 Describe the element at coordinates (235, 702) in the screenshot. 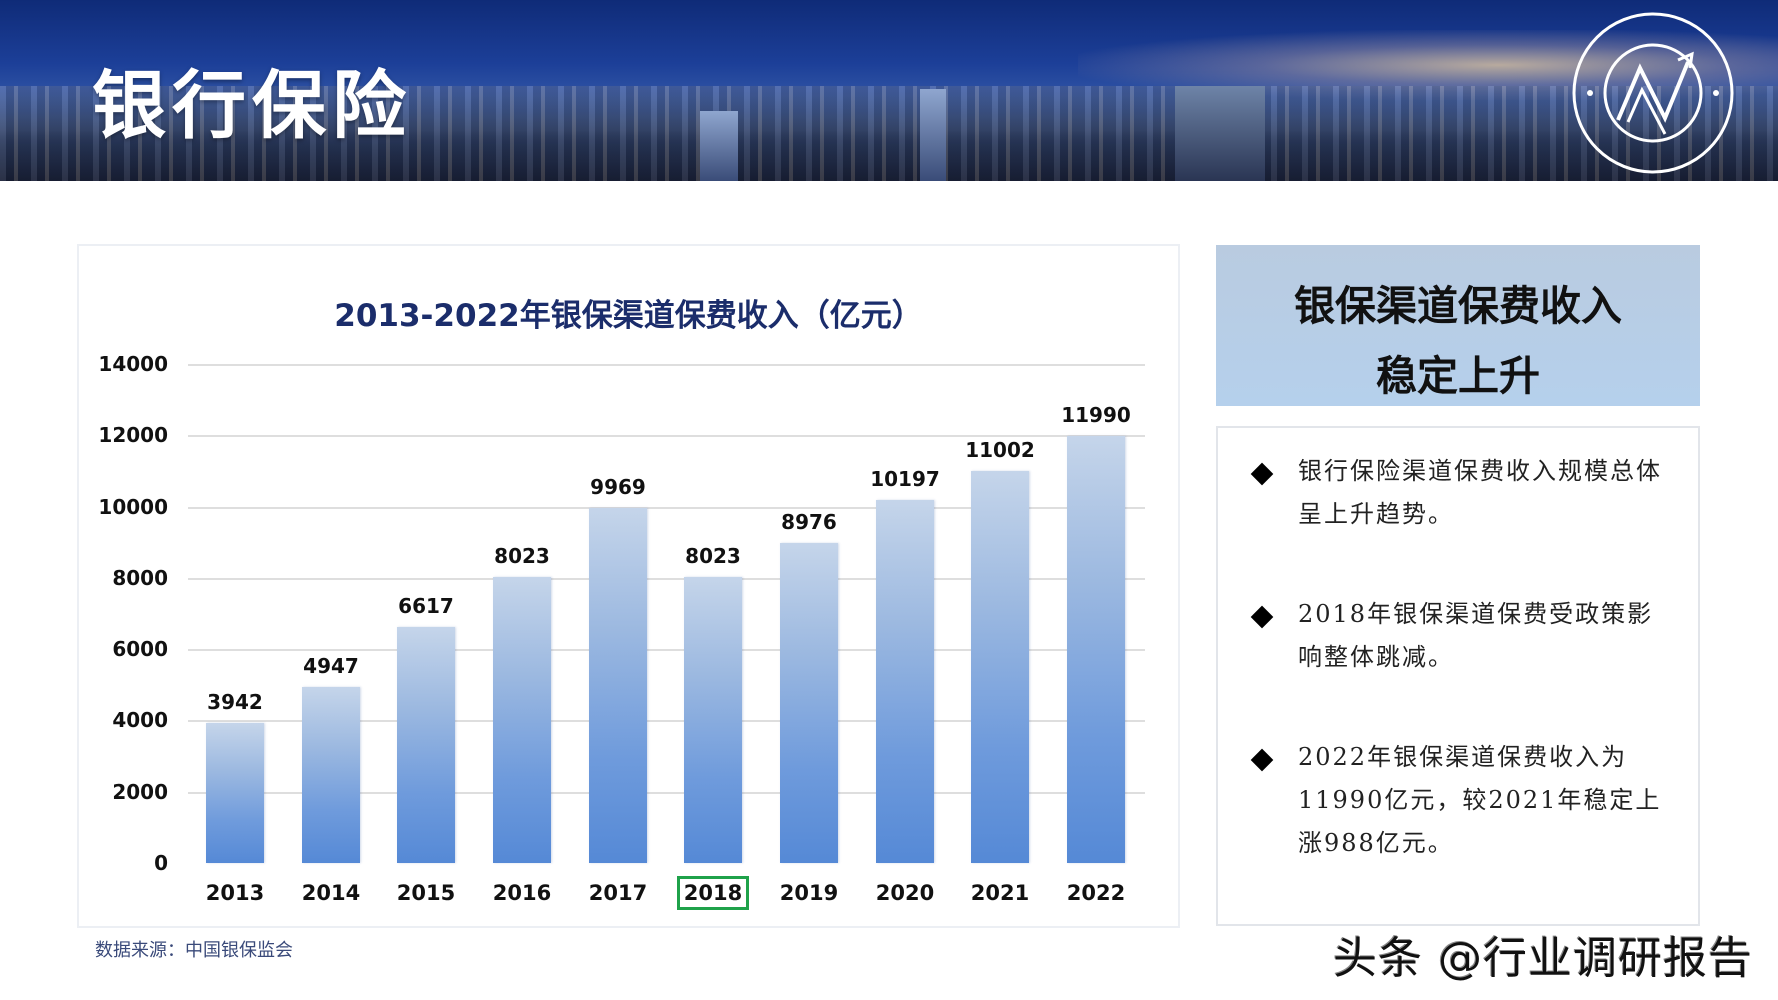

I see `bar-value-label: 3942` at that location.